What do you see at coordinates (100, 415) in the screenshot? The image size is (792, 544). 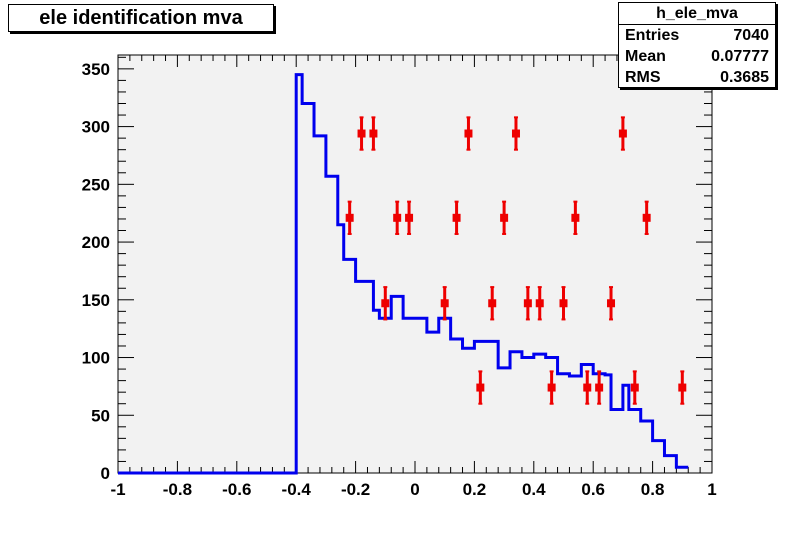 I see `y-tick-label: 50` at bounding box center [100, 415].